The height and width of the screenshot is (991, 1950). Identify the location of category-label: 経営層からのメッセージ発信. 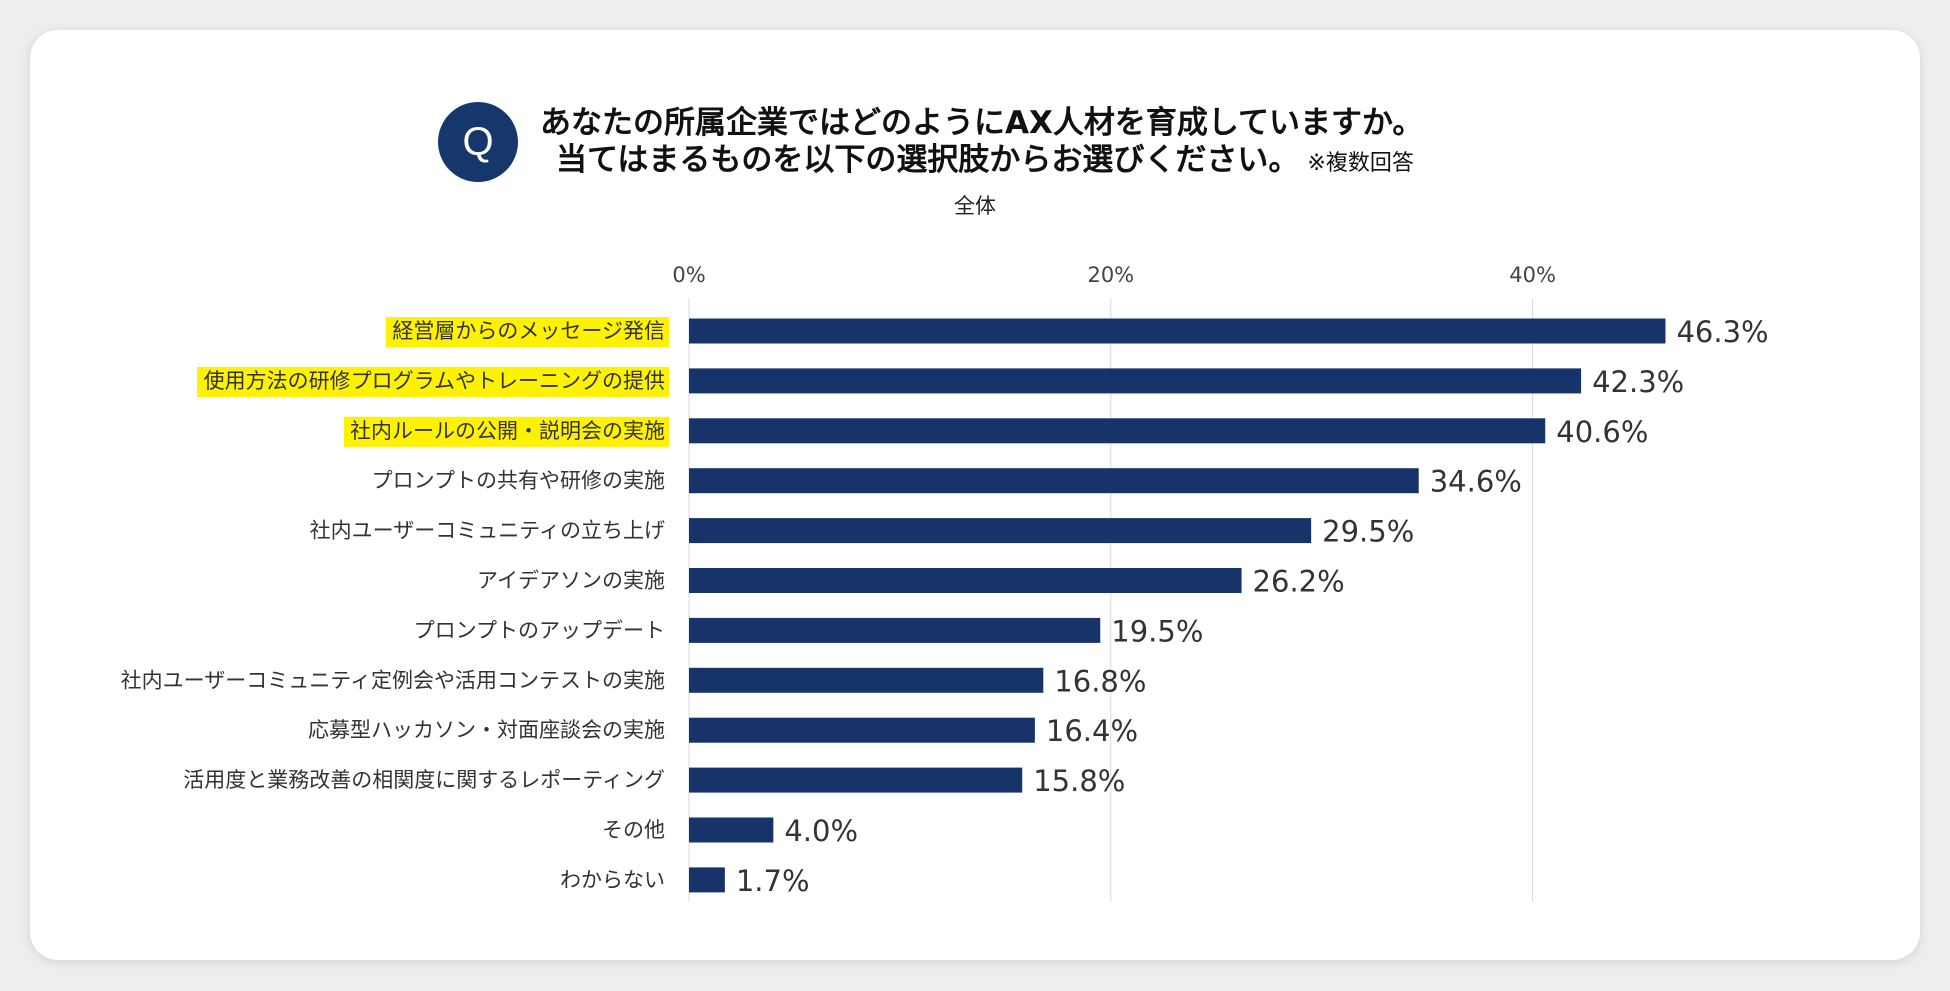
(528, 331).